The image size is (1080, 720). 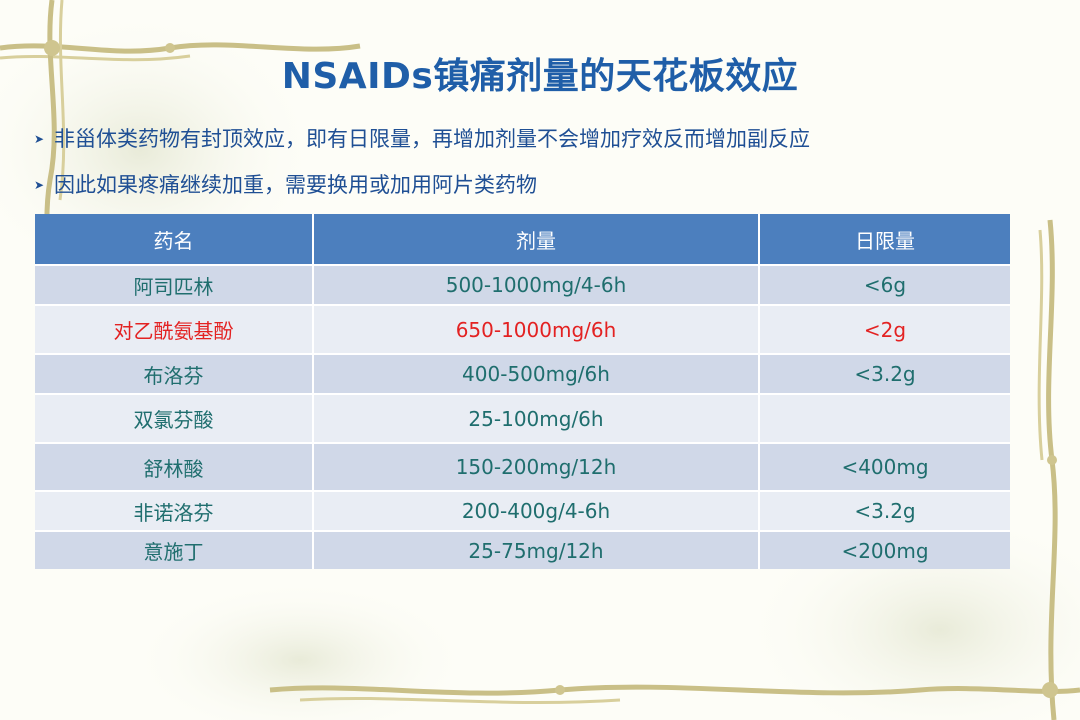 I want to click on table-row: 非诺洛芬 200-400g/4-6h <3.2g, so click(x=522, y=510).